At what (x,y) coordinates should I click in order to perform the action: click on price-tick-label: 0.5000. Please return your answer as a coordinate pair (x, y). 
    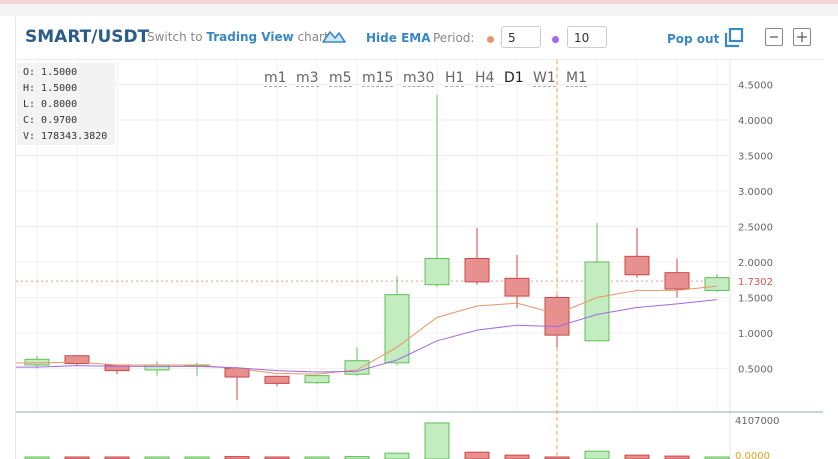
    Looking at the image, I should click on (755, 370).